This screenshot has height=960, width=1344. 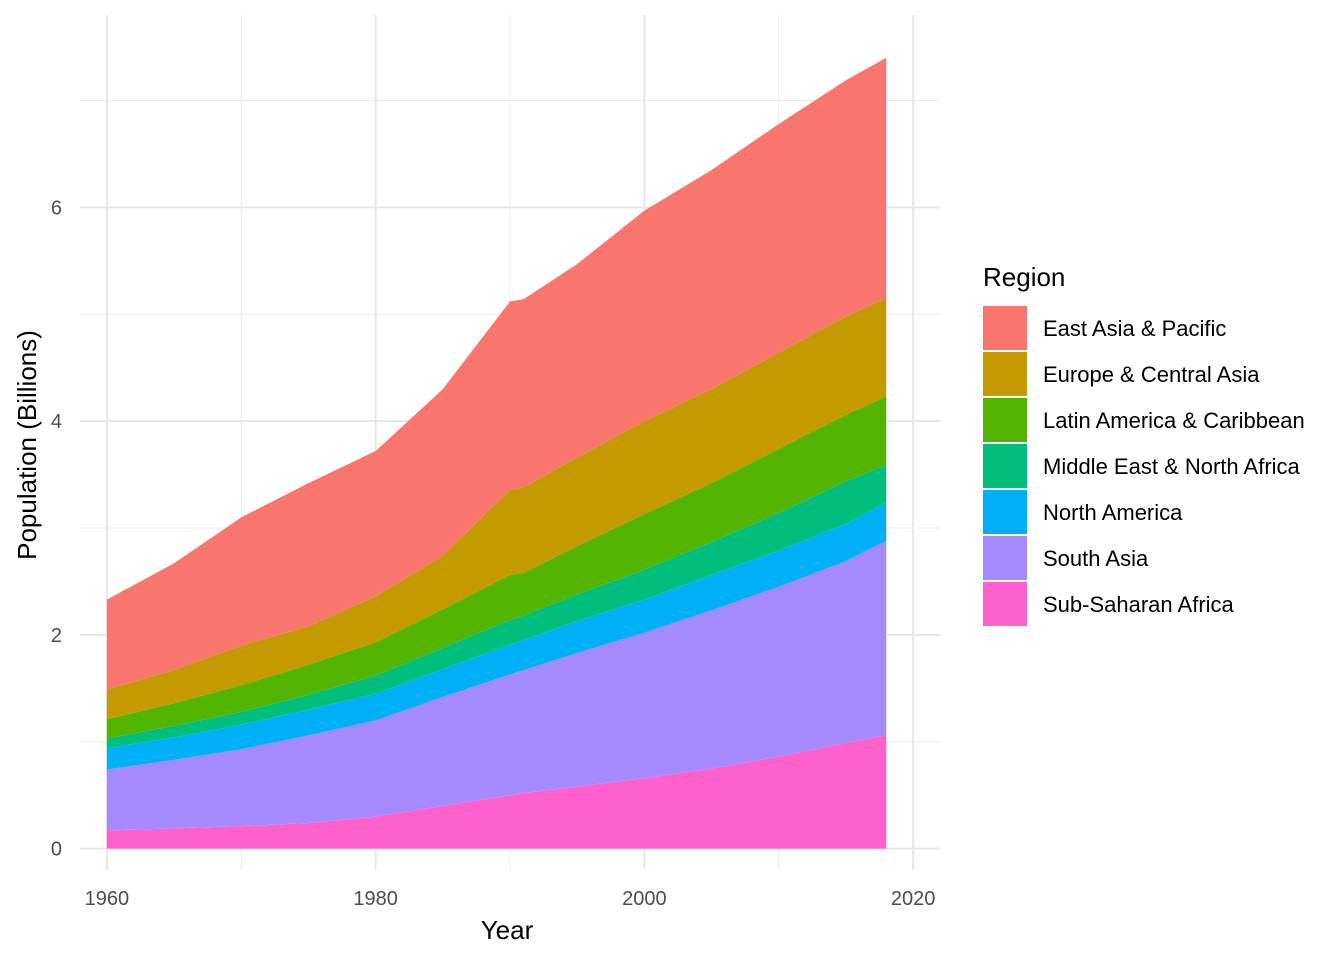 What do you see at coordinates (1024, 277) in the screenshot?
I see `legend-title: Region` at bounding box center [1024, 277].